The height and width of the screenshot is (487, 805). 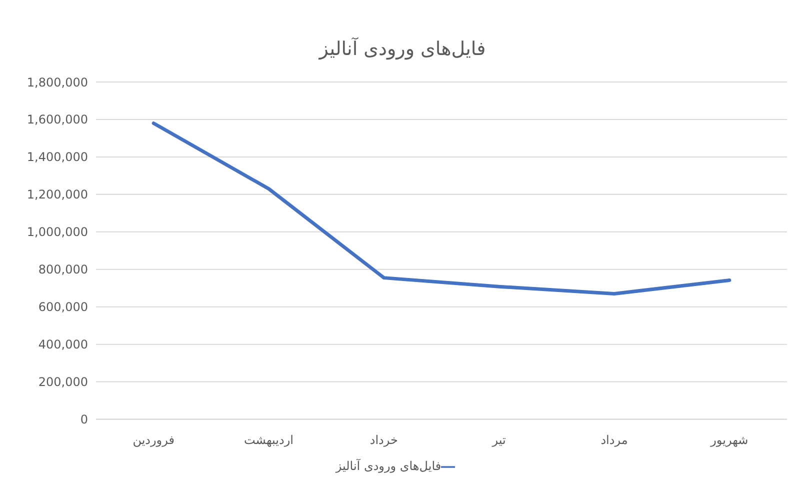 What do you see at coordinates (63, 307) in the screenshot?
I see `y-tick-label: 600,000` at bounding box center [63, 307].